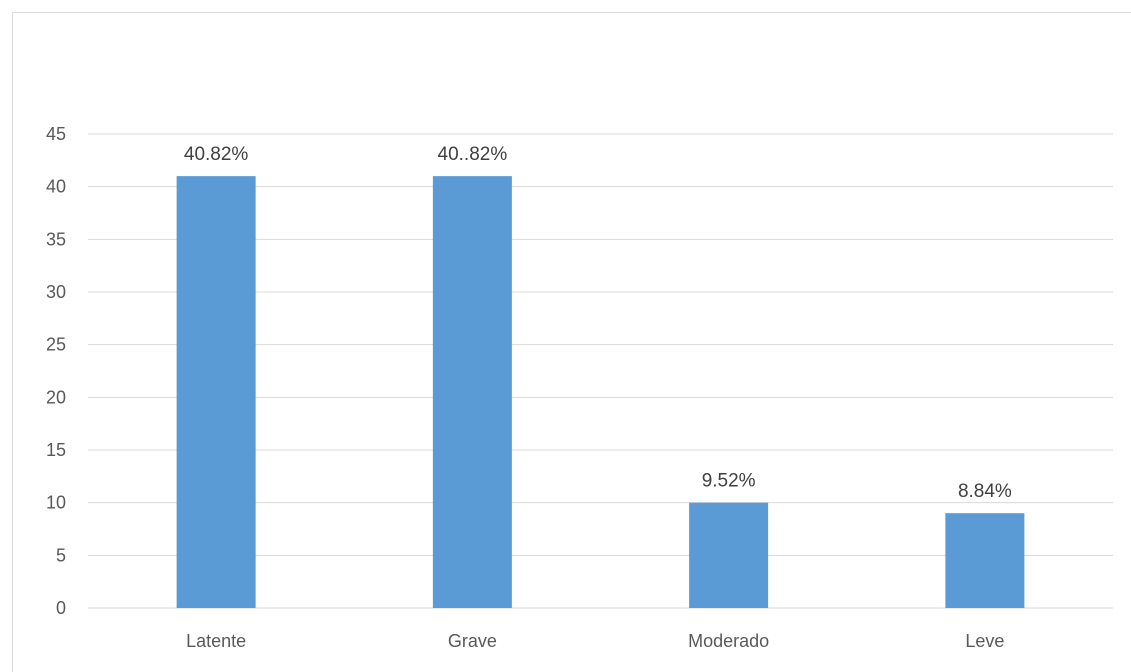 The image size is (1131, 672). I want to click on y-tick-label: 15, so click(56, 450).